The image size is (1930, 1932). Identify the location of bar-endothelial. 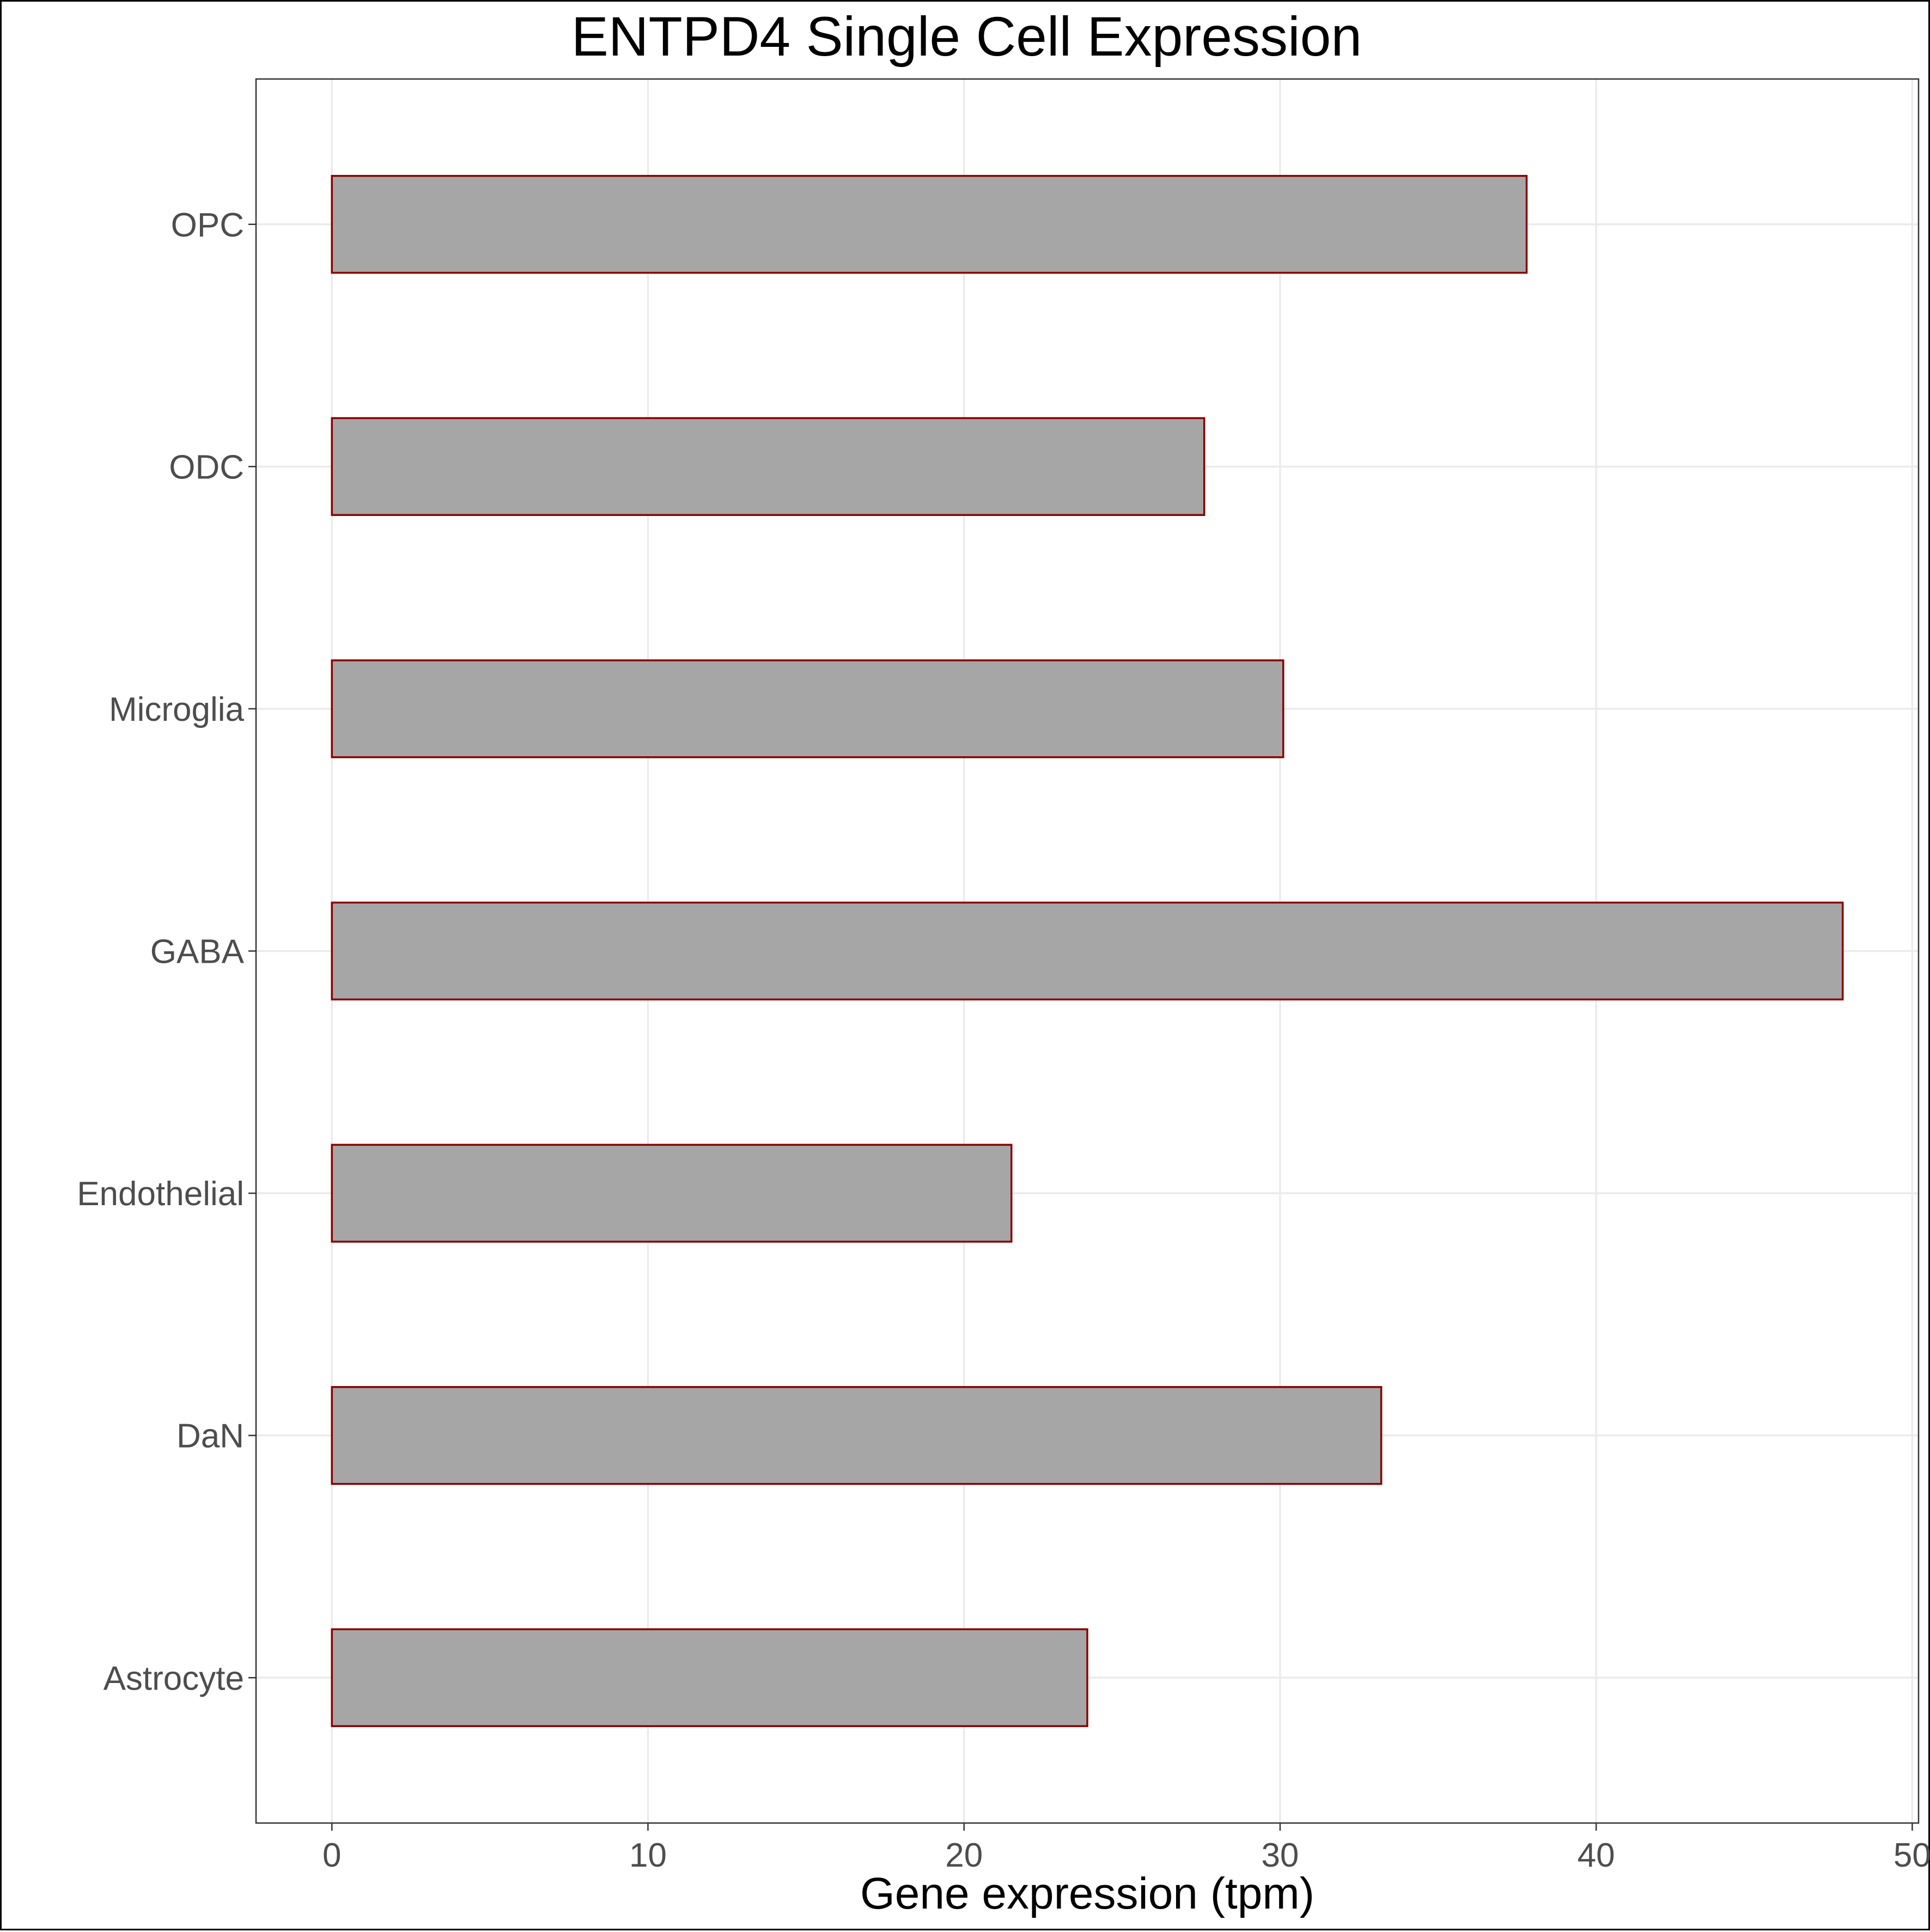
(672, 1193).